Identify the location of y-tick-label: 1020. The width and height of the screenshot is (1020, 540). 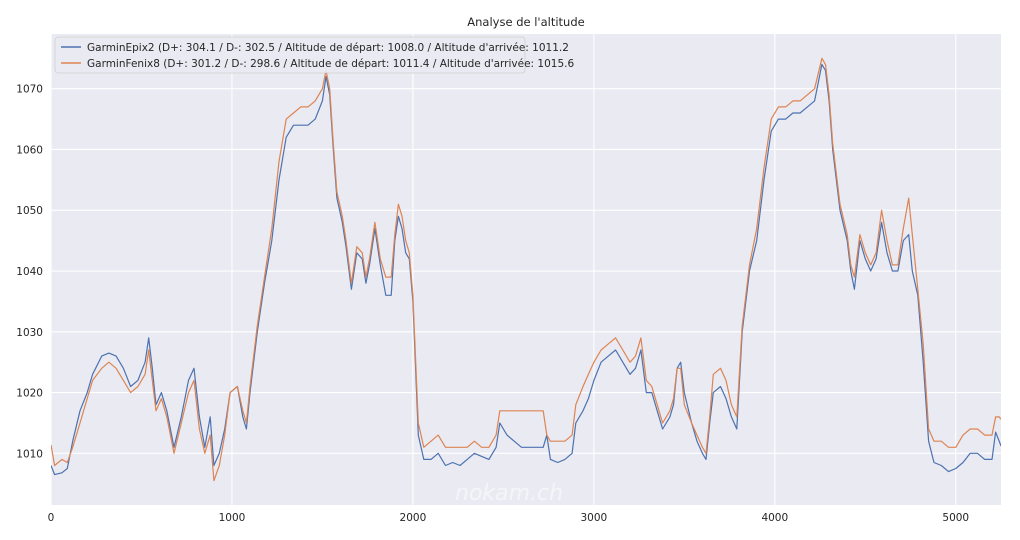
(29, 394).